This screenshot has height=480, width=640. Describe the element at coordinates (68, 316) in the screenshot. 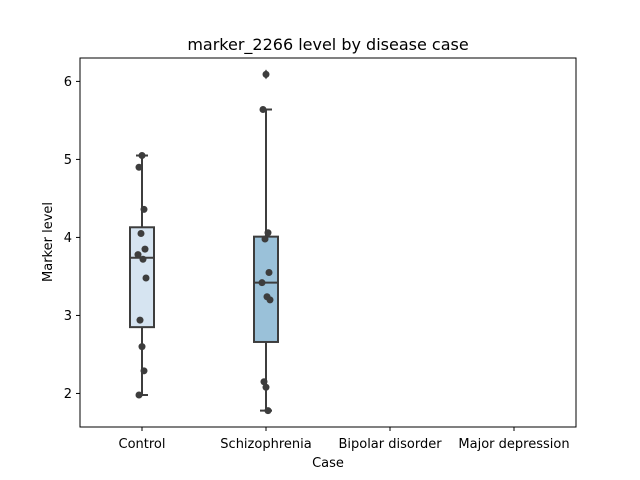

I see `y-tick-label: 3` at that location.